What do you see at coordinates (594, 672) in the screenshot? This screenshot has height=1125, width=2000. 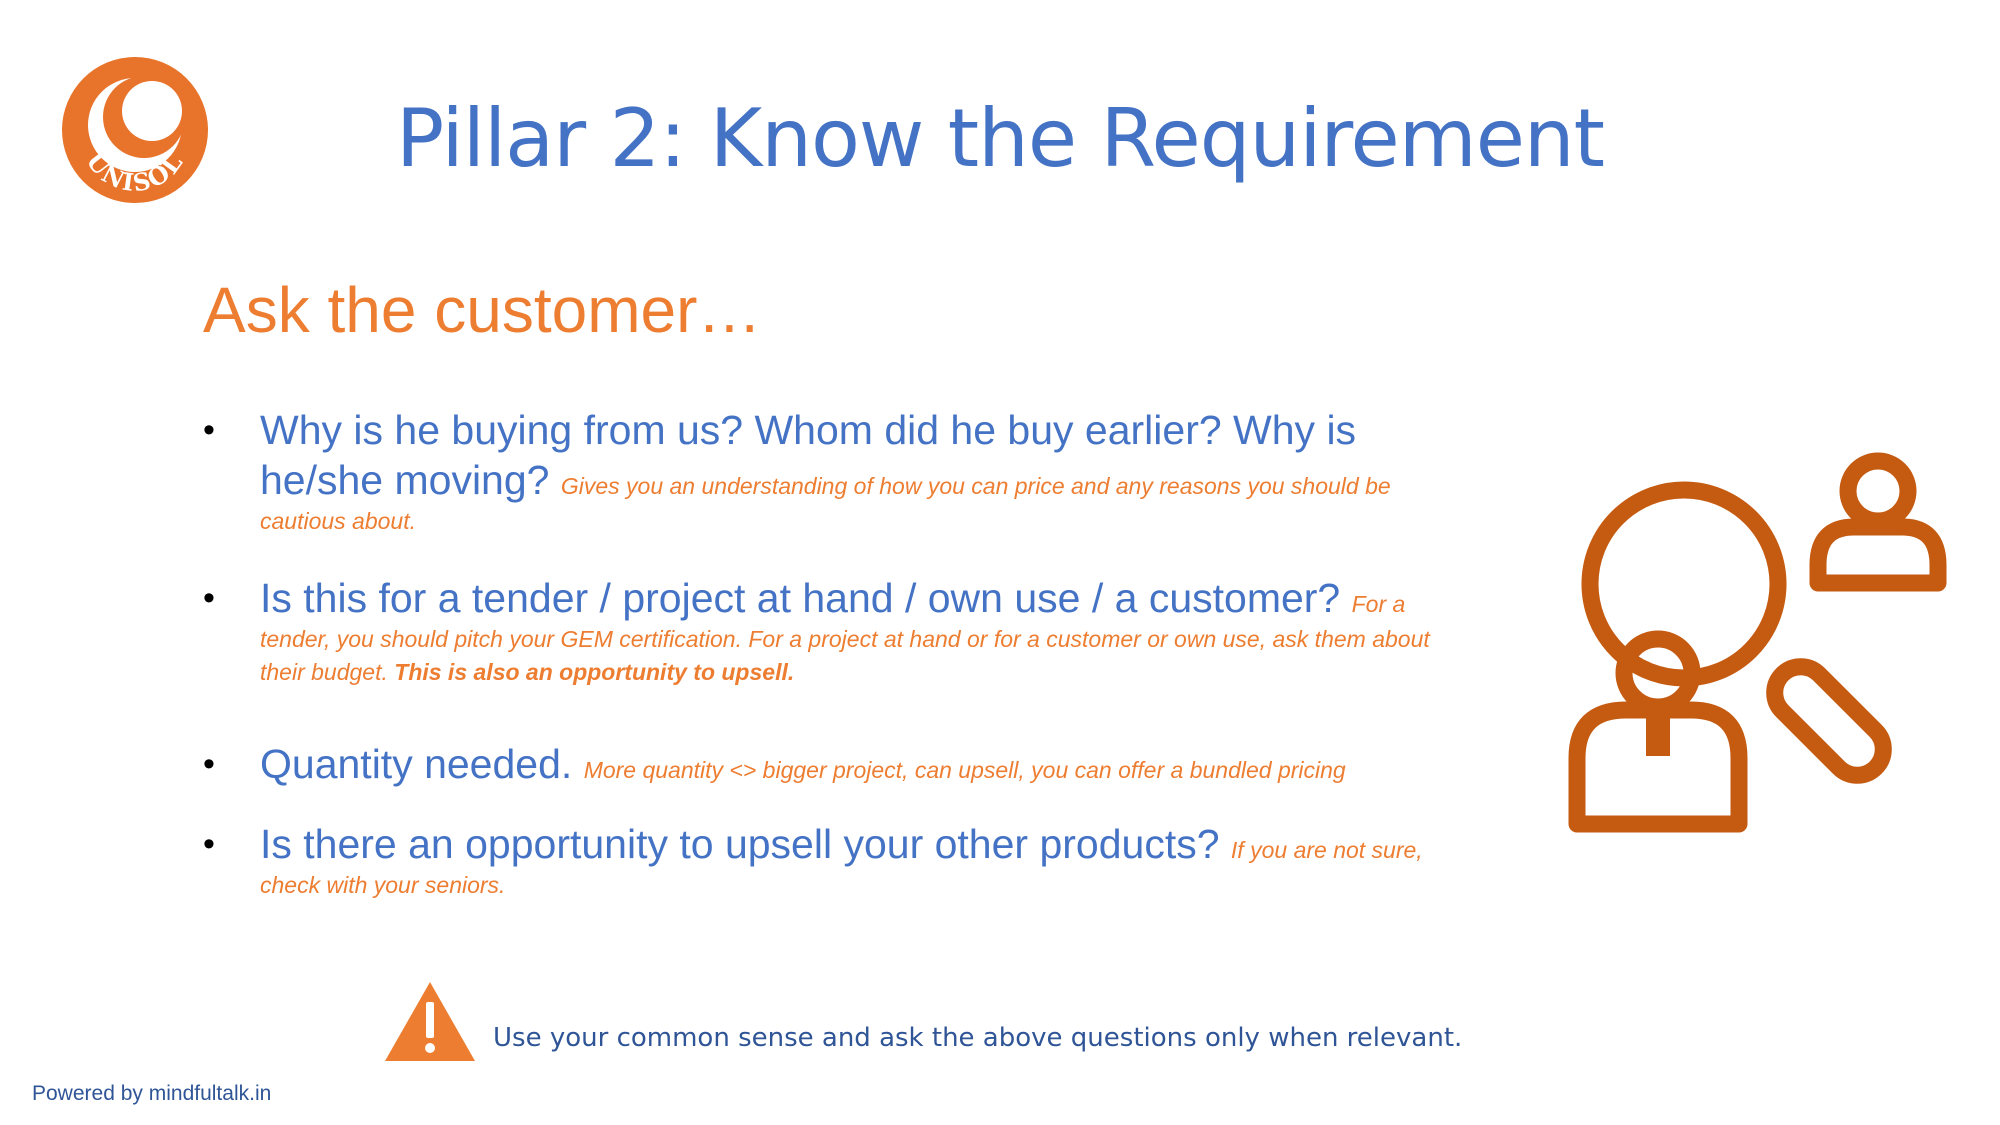 I see `bullet-note-emphasis: This is also an opportunity to upsell.` at bounding box center [594, 672].